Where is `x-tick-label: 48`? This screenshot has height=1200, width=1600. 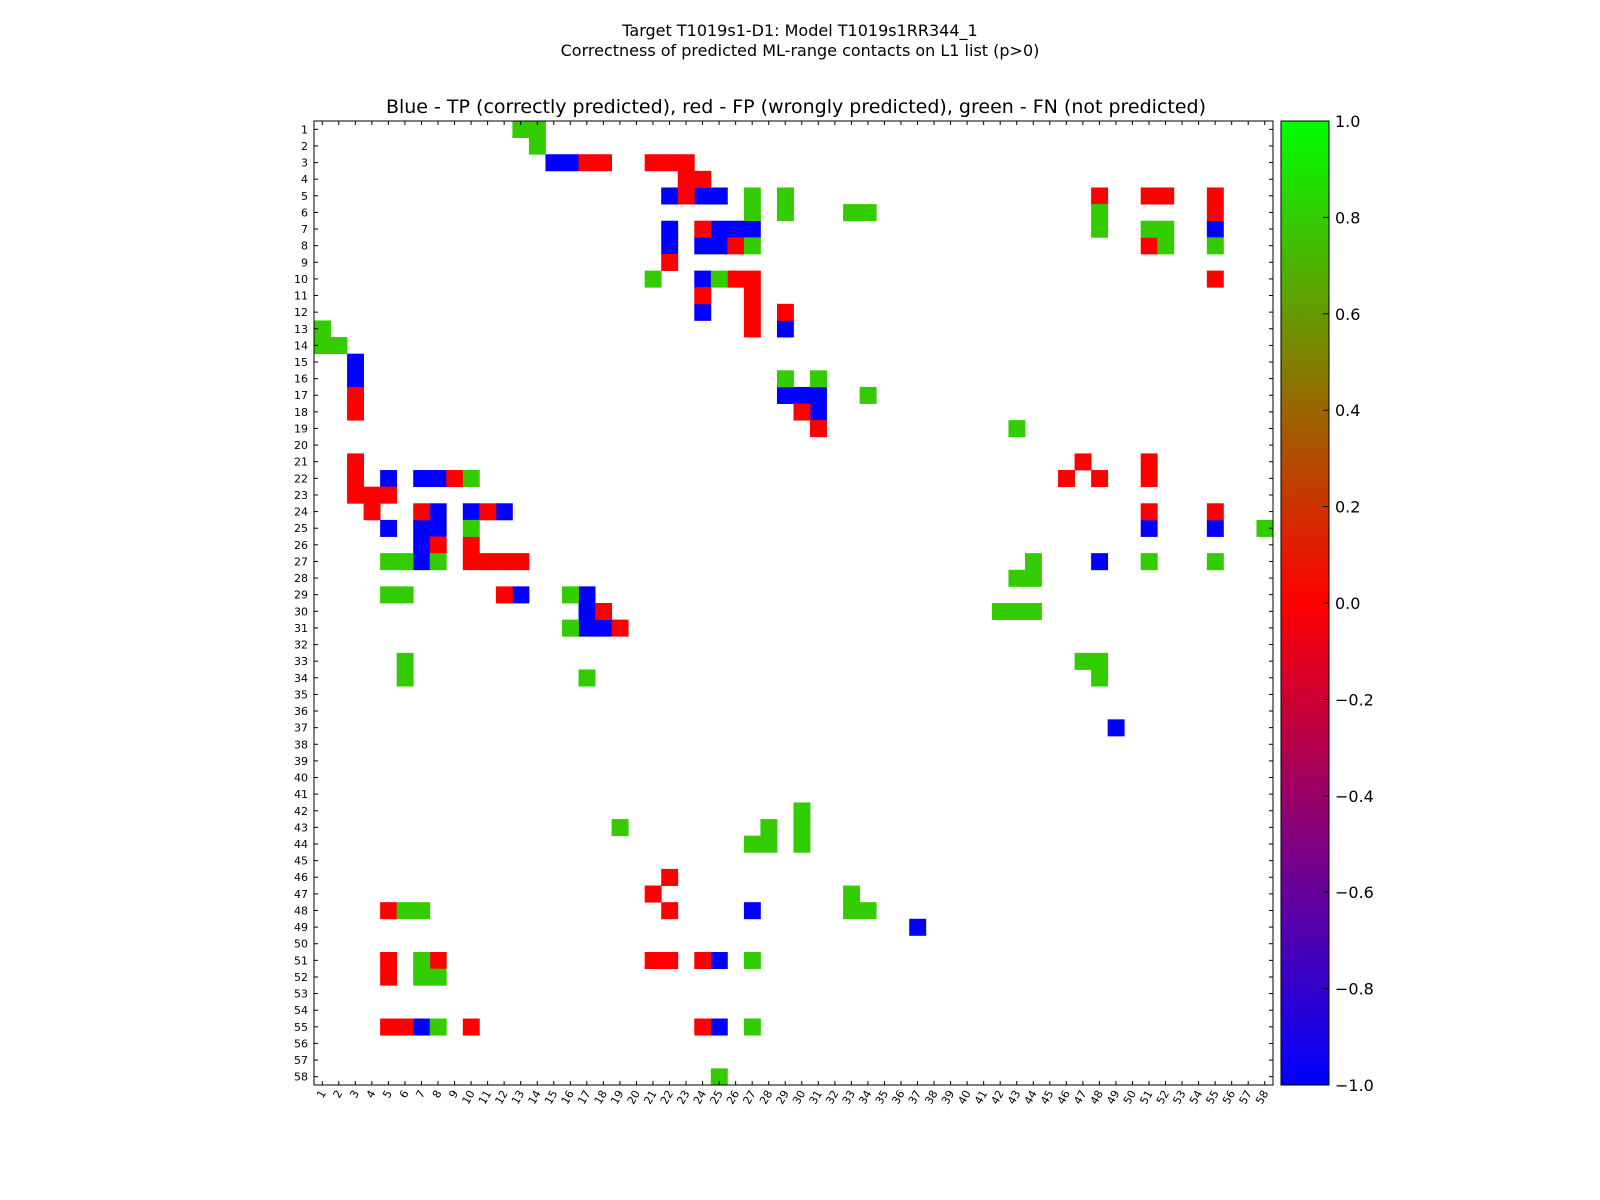 x-tick-label: 48 is located at coordinates (1097, 1097).